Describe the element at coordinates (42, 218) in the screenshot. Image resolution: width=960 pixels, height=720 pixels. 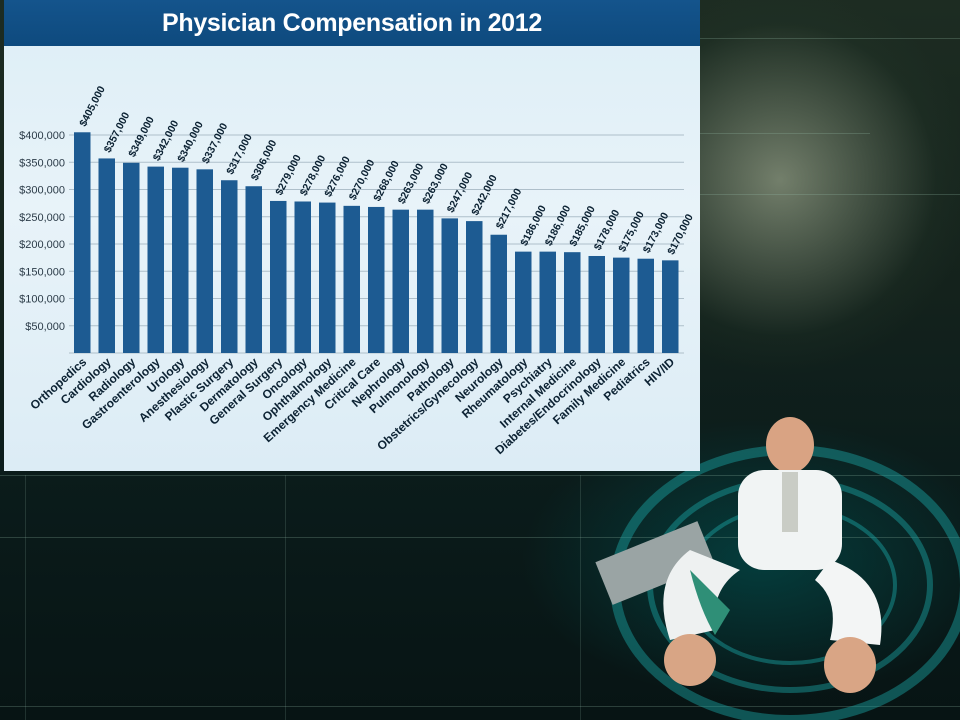
I see `y-tick-label: $250,000` at that location.